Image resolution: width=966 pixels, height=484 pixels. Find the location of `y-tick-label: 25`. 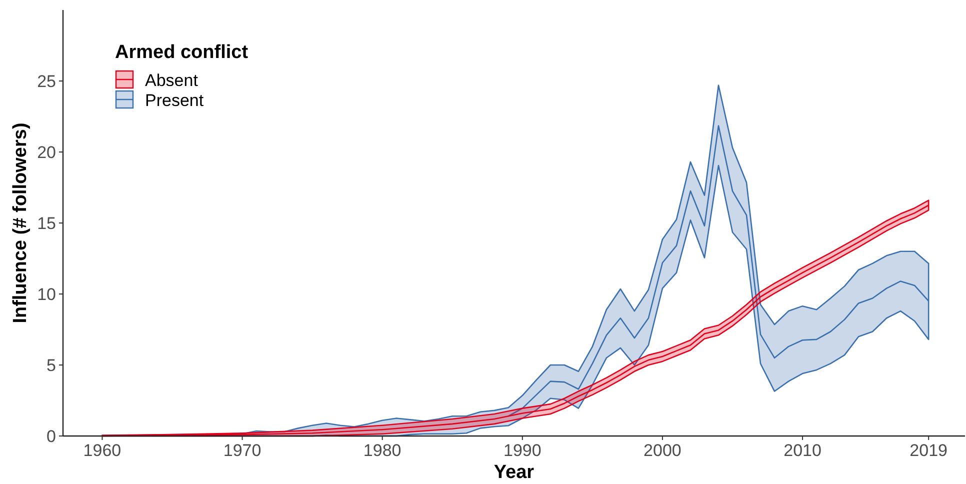

y-tick-label: 25 is located at coordinates (46, 81).